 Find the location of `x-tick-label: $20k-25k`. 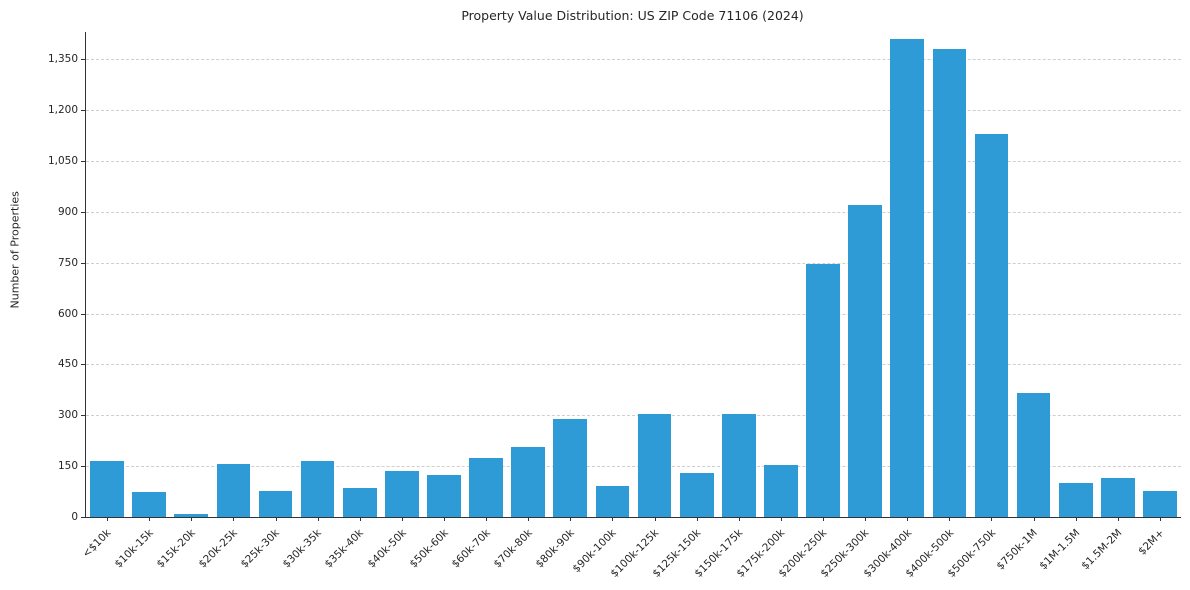

x-tick-label: $20k-25k is located at coordinates (218, 549).